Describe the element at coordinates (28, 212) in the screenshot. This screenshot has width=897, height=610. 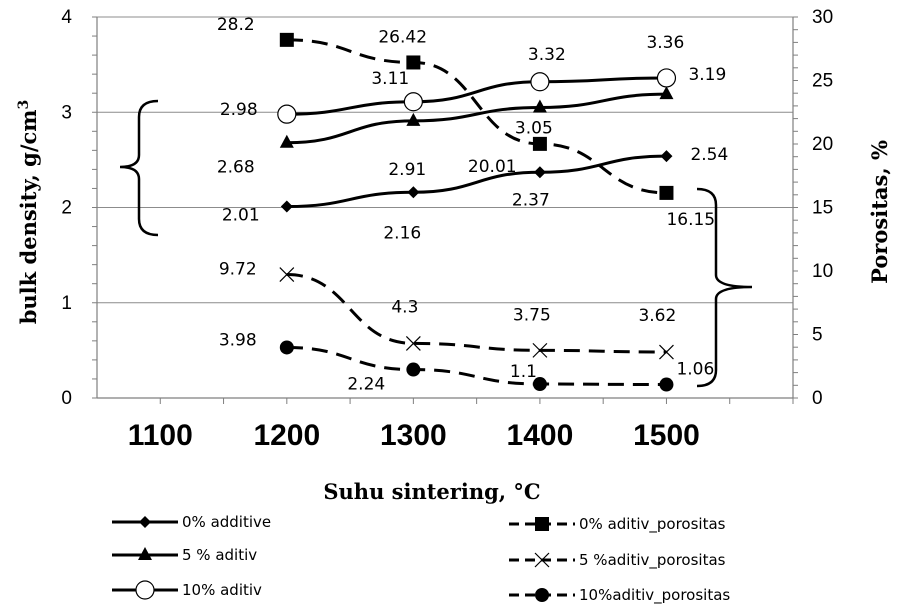
I see `y-left-axis-title: bulk density, g/cm3` at that location.